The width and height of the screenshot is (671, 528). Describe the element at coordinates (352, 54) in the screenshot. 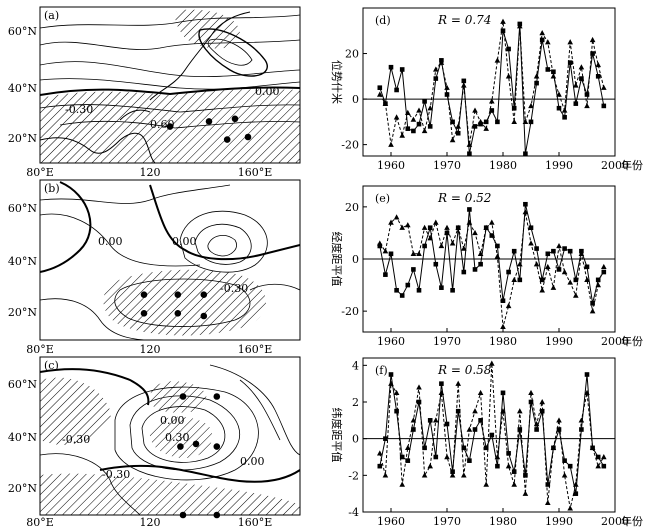

I see `y-tick-label: 20` at that location.